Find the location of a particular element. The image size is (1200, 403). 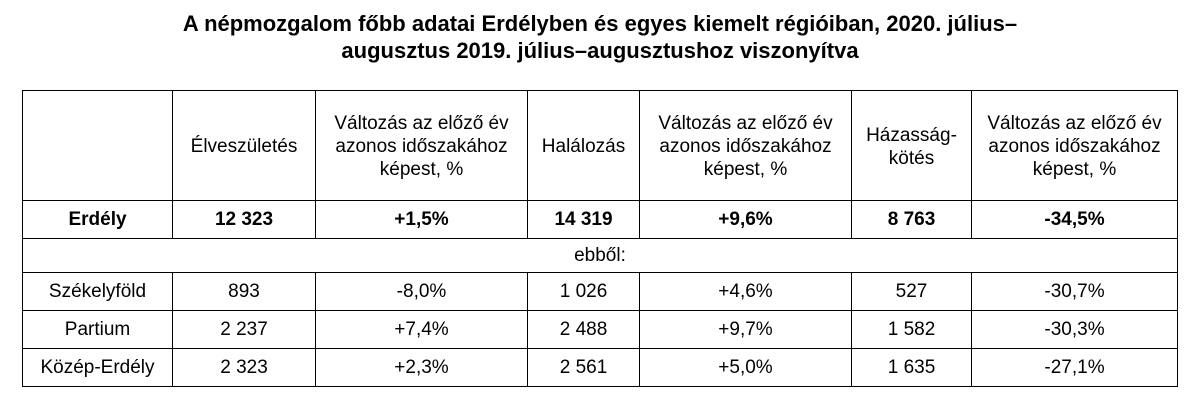

marriages-value: 527 is located at coordinates (911, 291).